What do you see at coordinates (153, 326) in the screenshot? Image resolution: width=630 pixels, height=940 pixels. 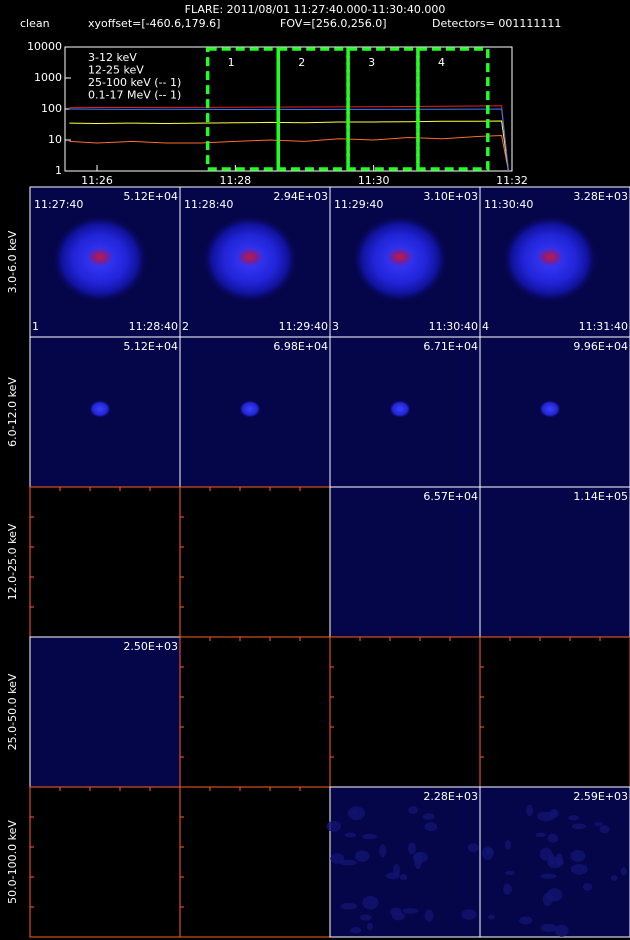 I see `end-time: 11:28:40` at bounding box center [153, 326].